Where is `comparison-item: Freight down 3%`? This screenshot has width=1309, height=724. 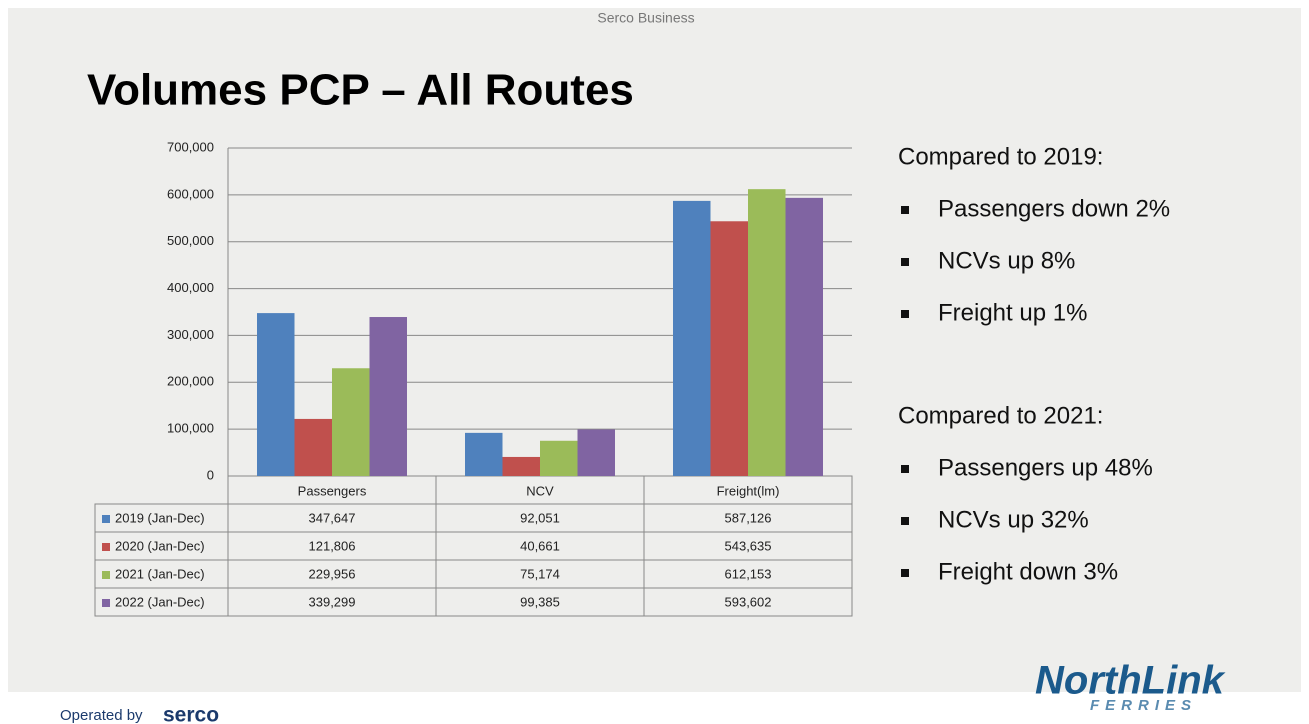 comparison-item: Freight down 3% is located at coordinates (1028, 571).